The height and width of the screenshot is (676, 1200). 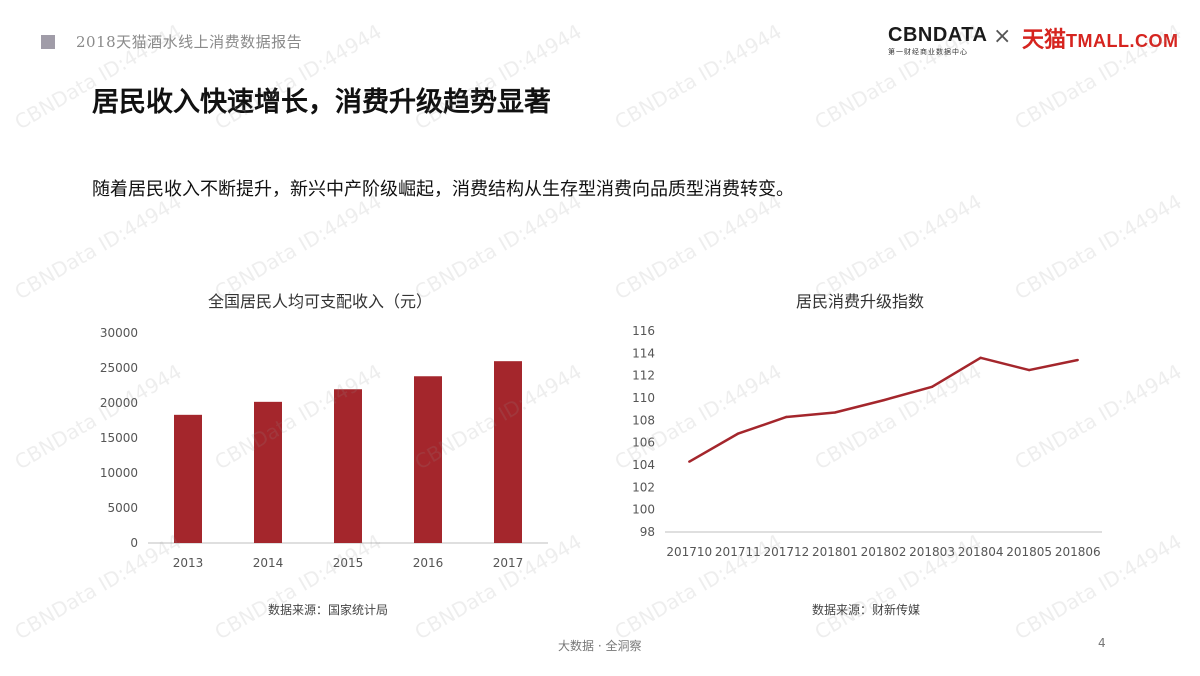 I want to click on line-x-tick-label: 201803, so click(x=932, y=552).